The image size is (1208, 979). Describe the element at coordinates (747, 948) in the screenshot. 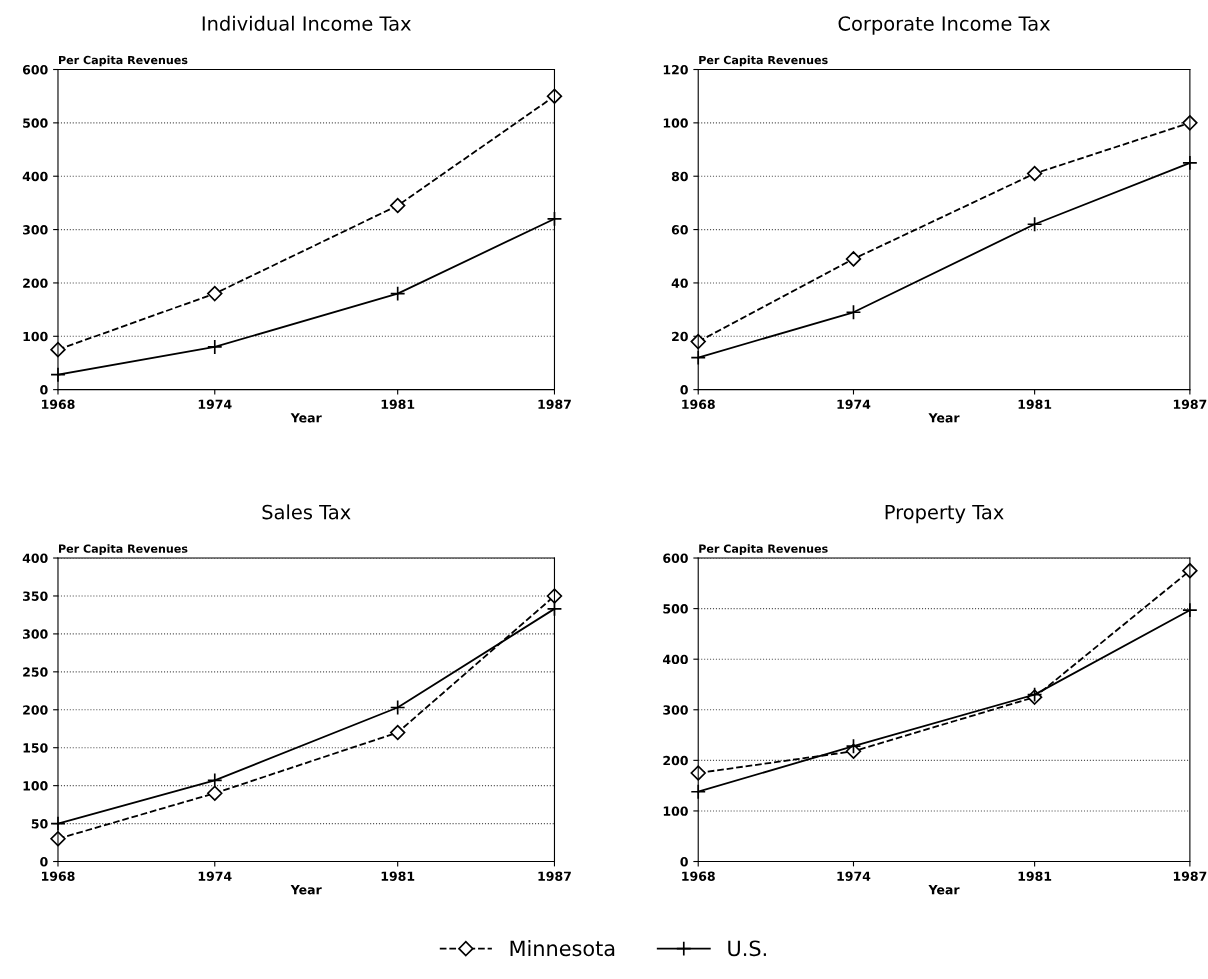

I see `legend-label: U.S.` at that location.